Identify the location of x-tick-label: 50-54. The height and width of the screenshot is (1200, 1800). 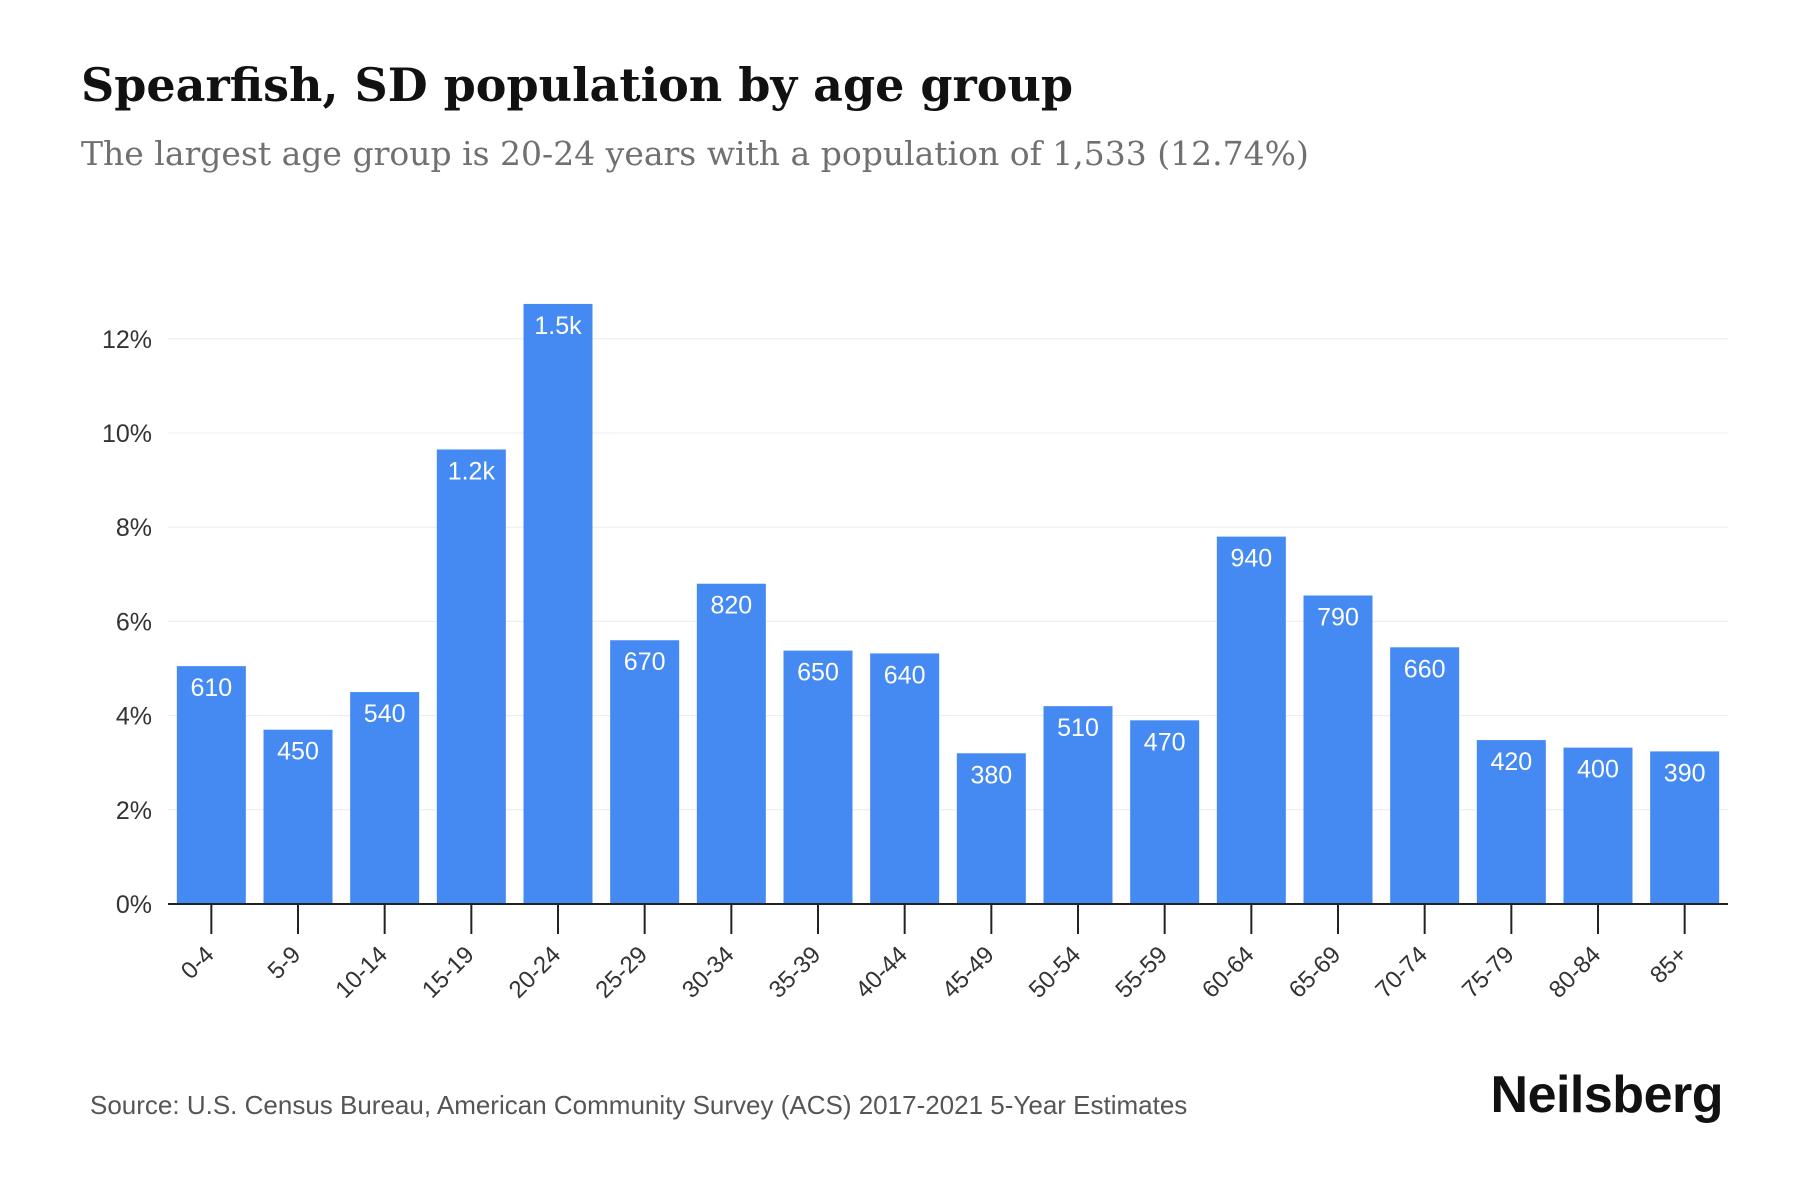
(1055, 972).